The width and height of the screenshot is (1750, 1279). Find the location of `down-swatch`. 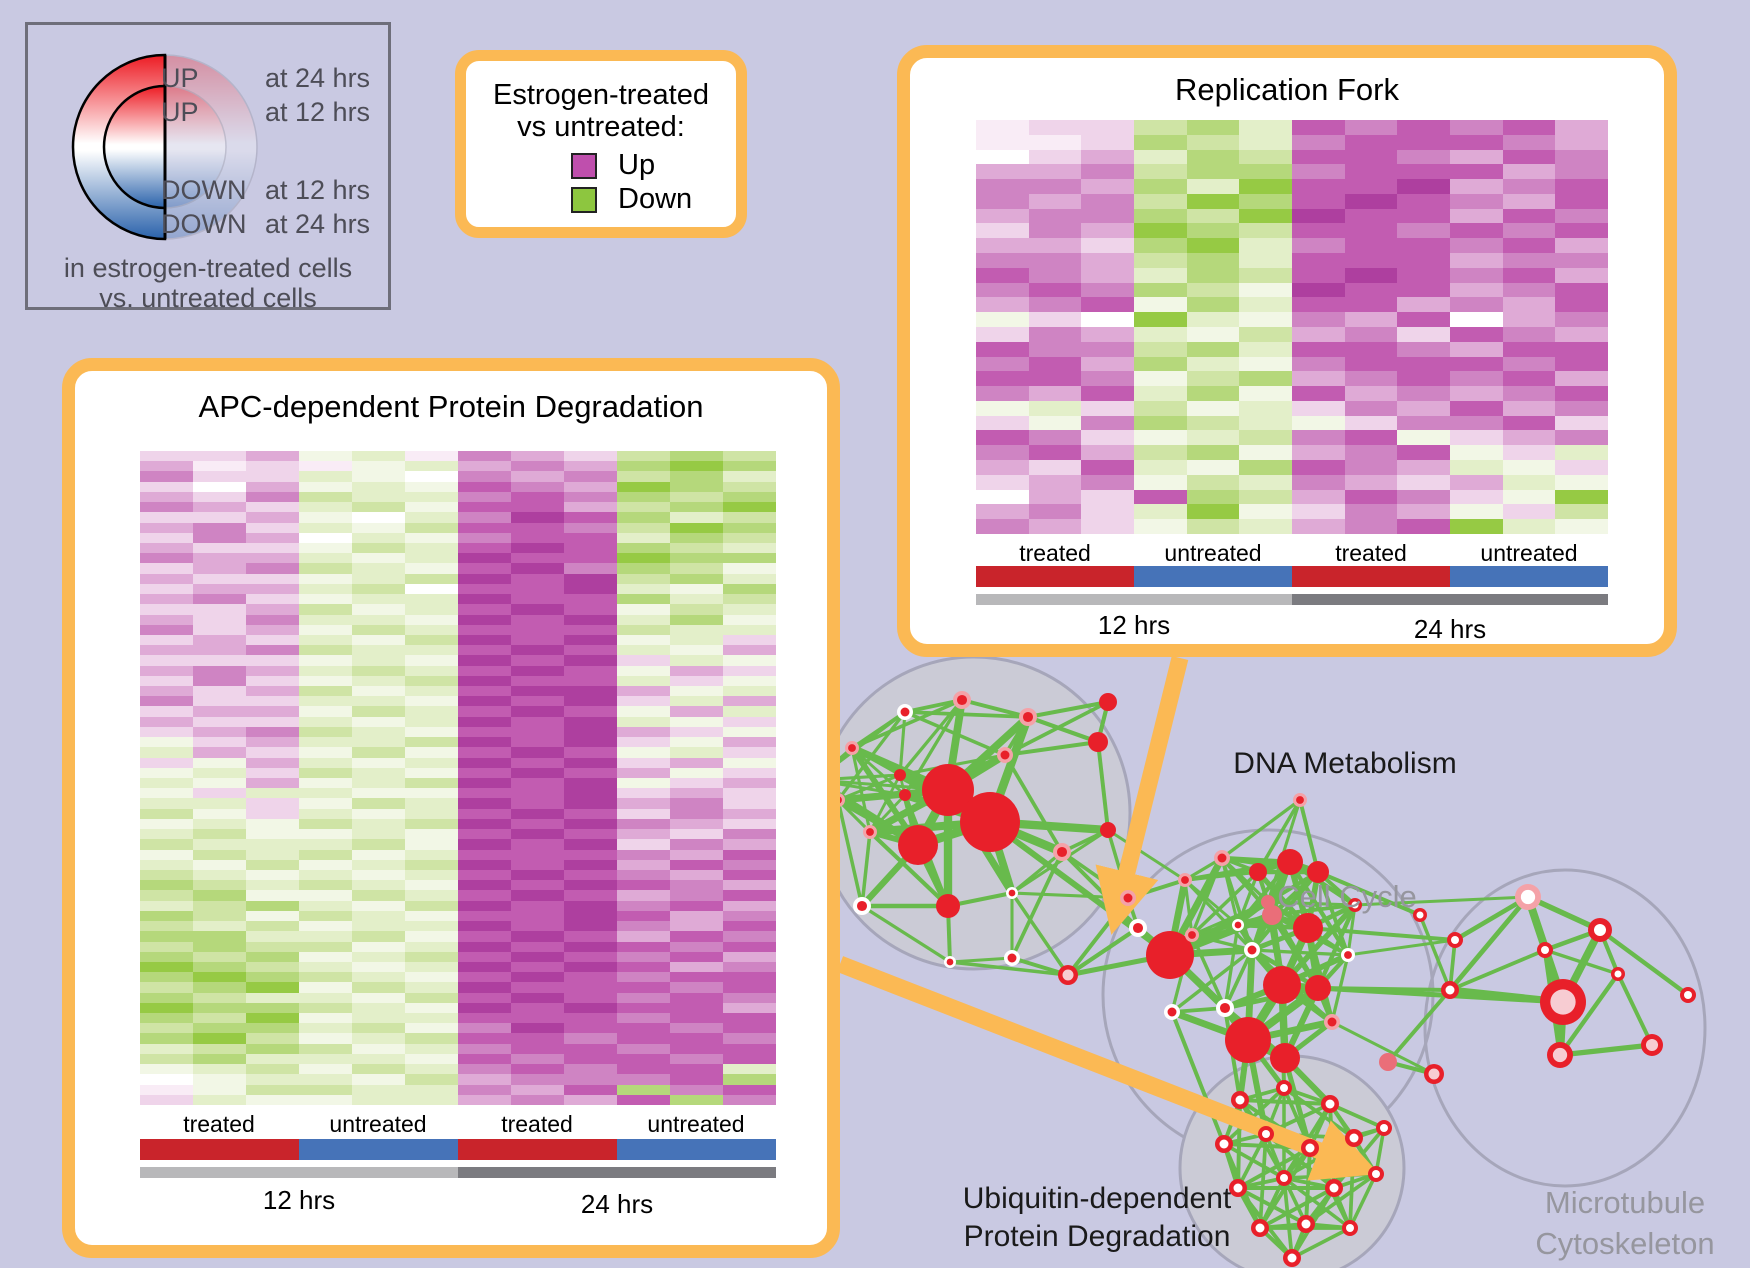

down-swatch is located at coordinates (584, 200).